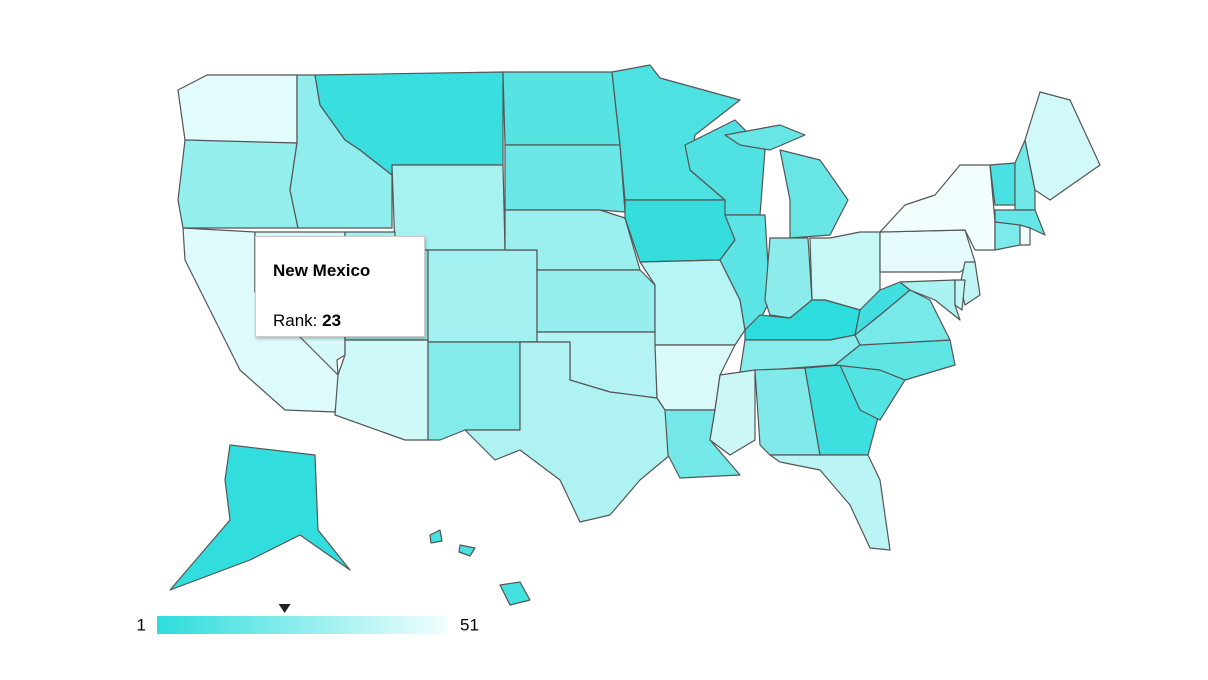 This screenshot has width=1208, height=680. What do you see at coordinates (284, 608) in the screenshot?
I see `legend-indicator` at bounding box center [284, 608].